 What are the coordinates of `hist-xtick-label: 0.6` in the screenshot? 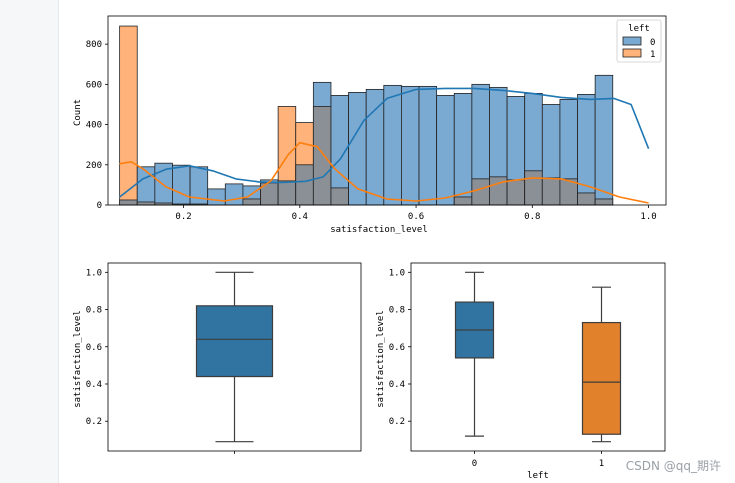 It's located at (416, 217).